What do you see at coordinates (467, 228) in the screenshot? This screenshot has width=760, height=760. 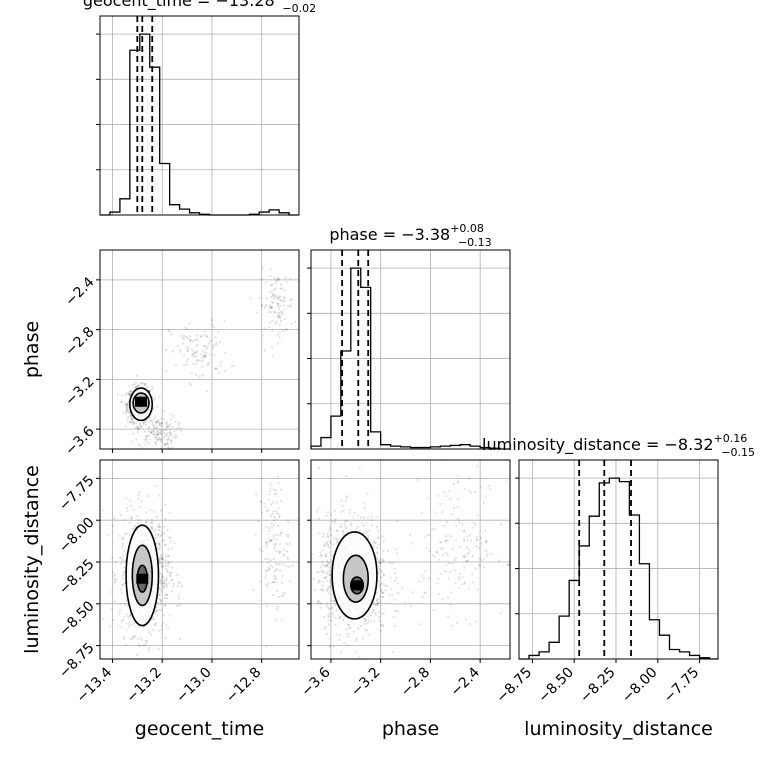 I see `title-upper: +0.08` at bounding box center [467, 228].